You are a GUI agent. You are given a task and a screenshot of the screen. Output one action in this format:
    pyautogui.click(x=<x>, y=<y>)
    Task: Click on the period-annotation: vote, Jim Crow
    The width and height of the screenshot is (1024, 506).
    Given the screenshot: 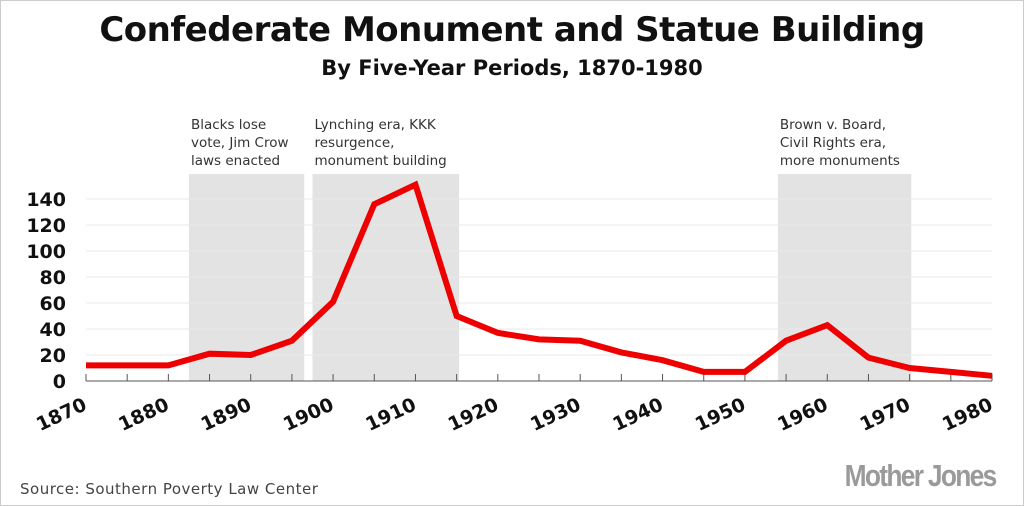 What is the action you would take?
    pyautogui.click(x=240, y=143)
    